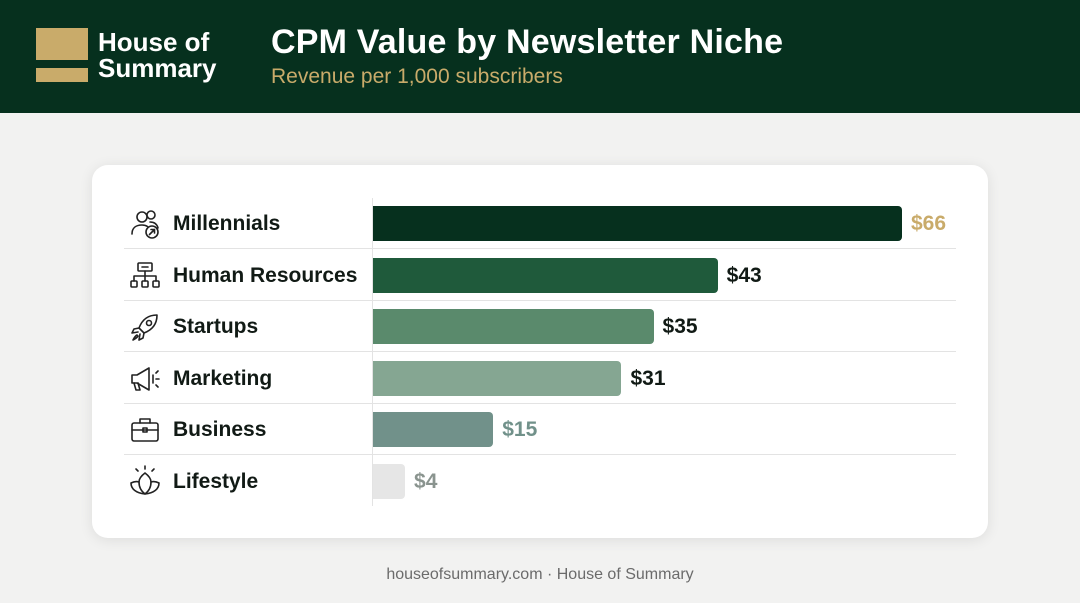 The image size is (1080, 603). I want to click on rocket-icon, so click(145, 327).